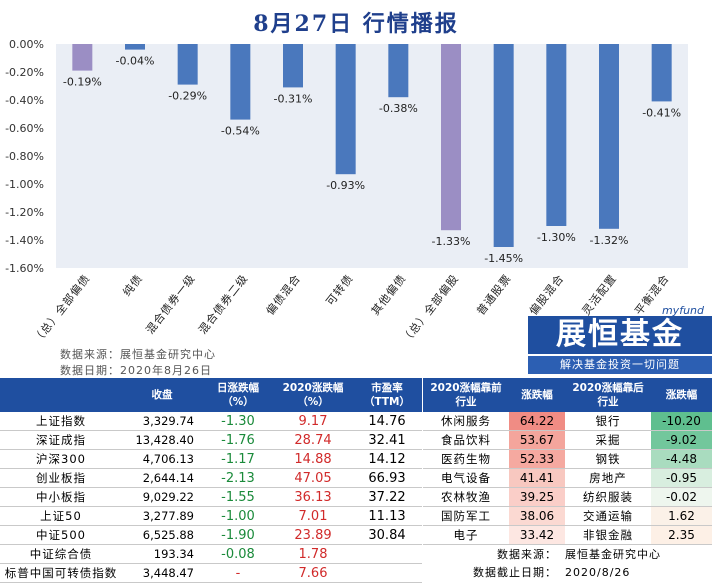  Describe the element at coordinates (466, 478) in the screenshot. I see `industry-top-name: 电气设备` at that location.